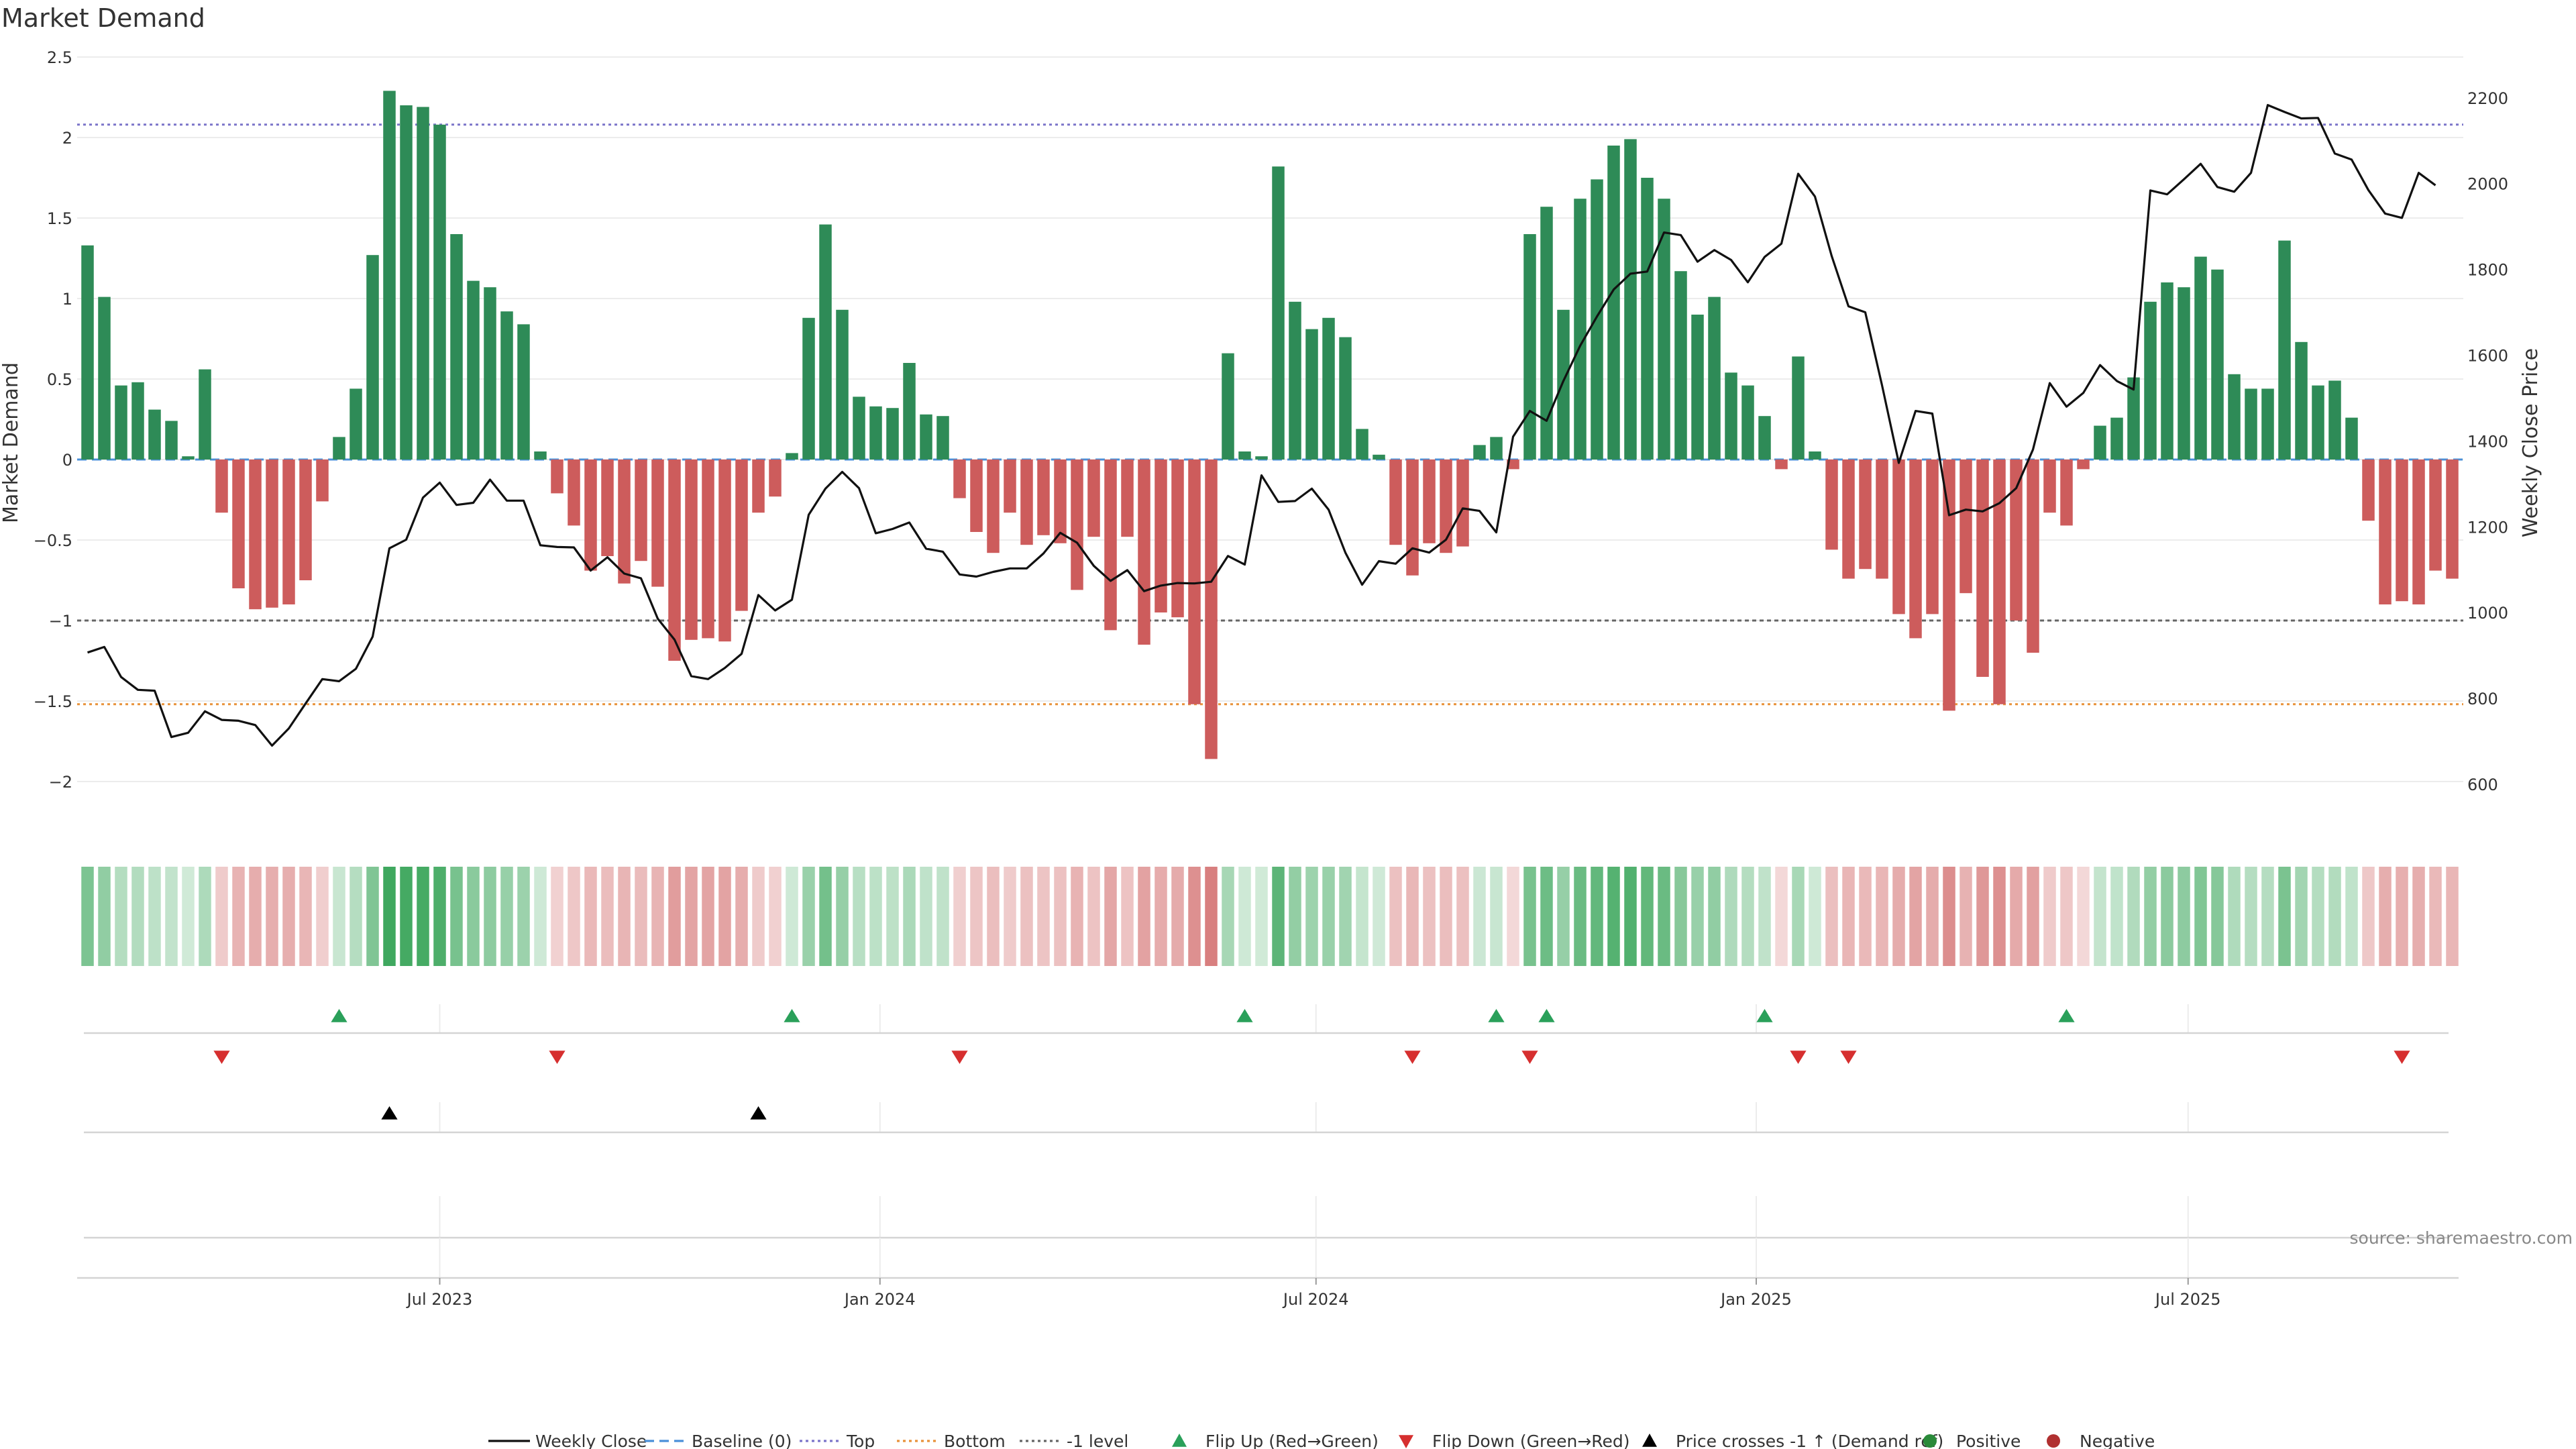 Image resolution: width=2576 pixels, height=1449 pixels. Describe the element at coordinates (2487, 441) in the screenshot. I see `y2-tick-label: 1400` at that location.